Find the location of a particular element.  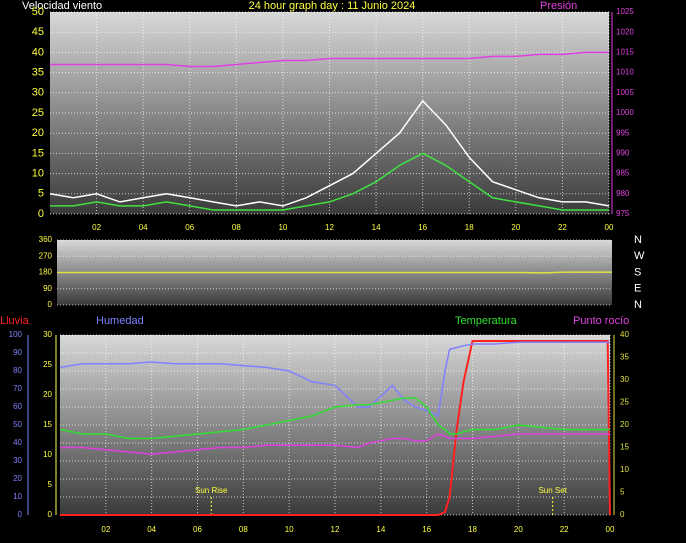

y2-tick-label: 35 is located at coordinates (624, 357).